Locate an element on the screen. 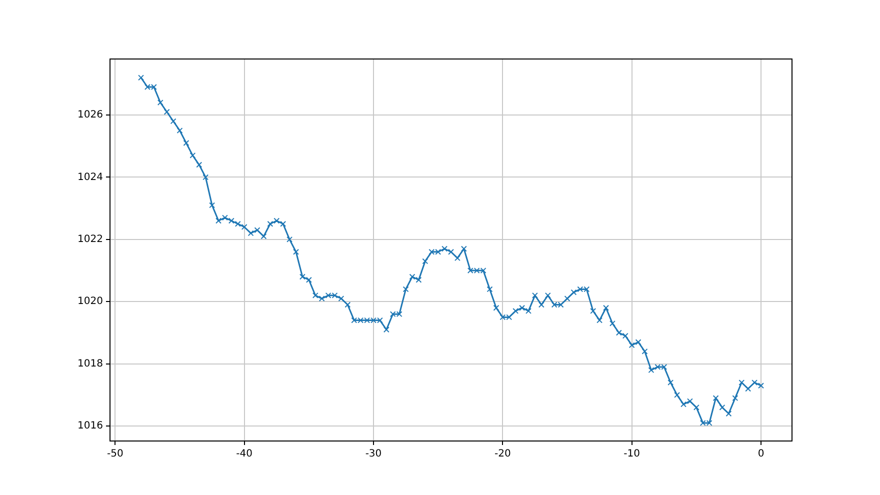 The height and width of the screenshot is (495, 880). x-tick-label: -10 is located at coordinates (632, 454).